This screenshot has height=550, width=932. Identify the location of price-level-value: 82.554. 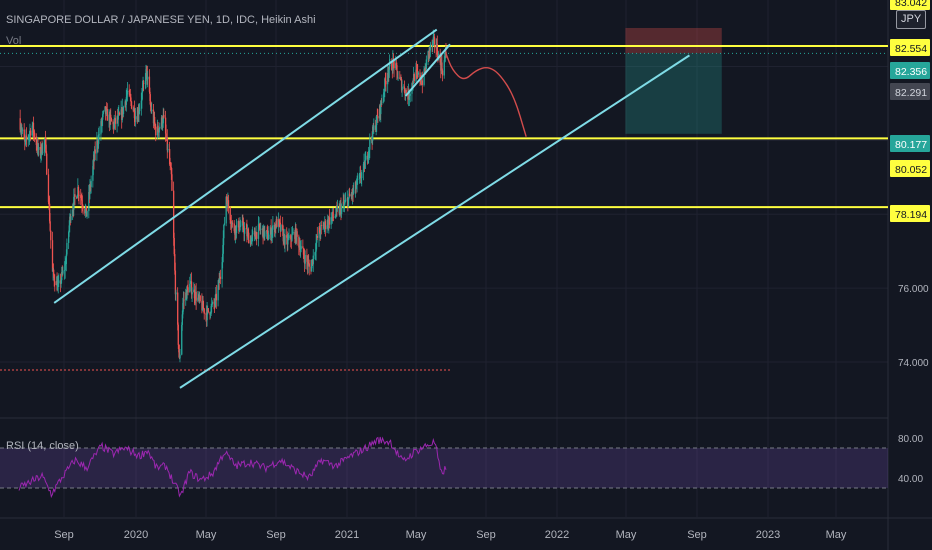
(911, 49).